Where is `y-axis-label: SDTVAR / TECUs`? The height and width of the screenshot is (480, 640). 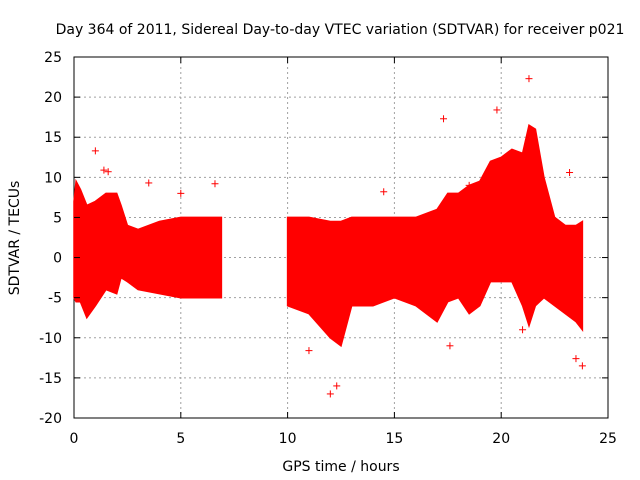 y-axis-label: SDTVAR / TECUs is located at coordinates (15, 238).